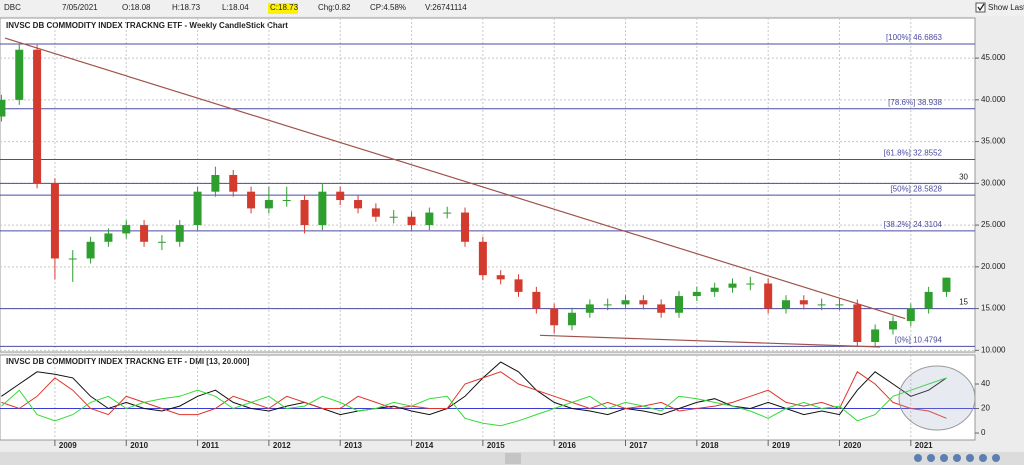 The height and width of the screenshot is (465, 1024). Describe the element at coordinates (710, 341) in the screenshot. I see `trendline` at that location.